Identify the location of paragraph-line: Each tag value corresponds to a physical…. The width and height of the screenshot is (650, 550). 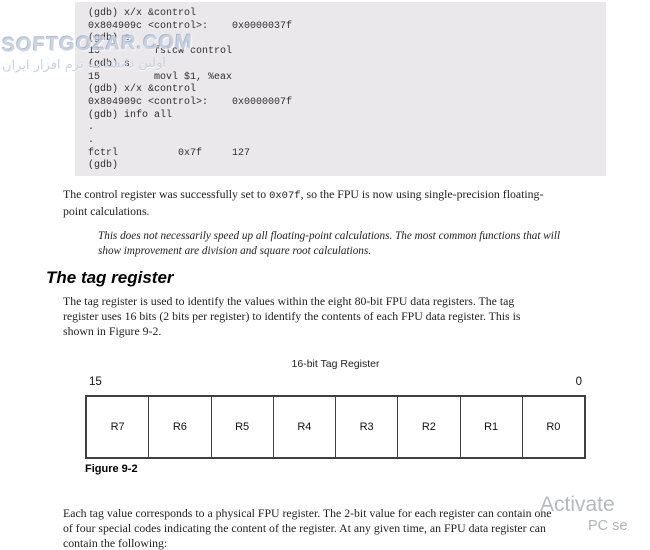
(307, 513).